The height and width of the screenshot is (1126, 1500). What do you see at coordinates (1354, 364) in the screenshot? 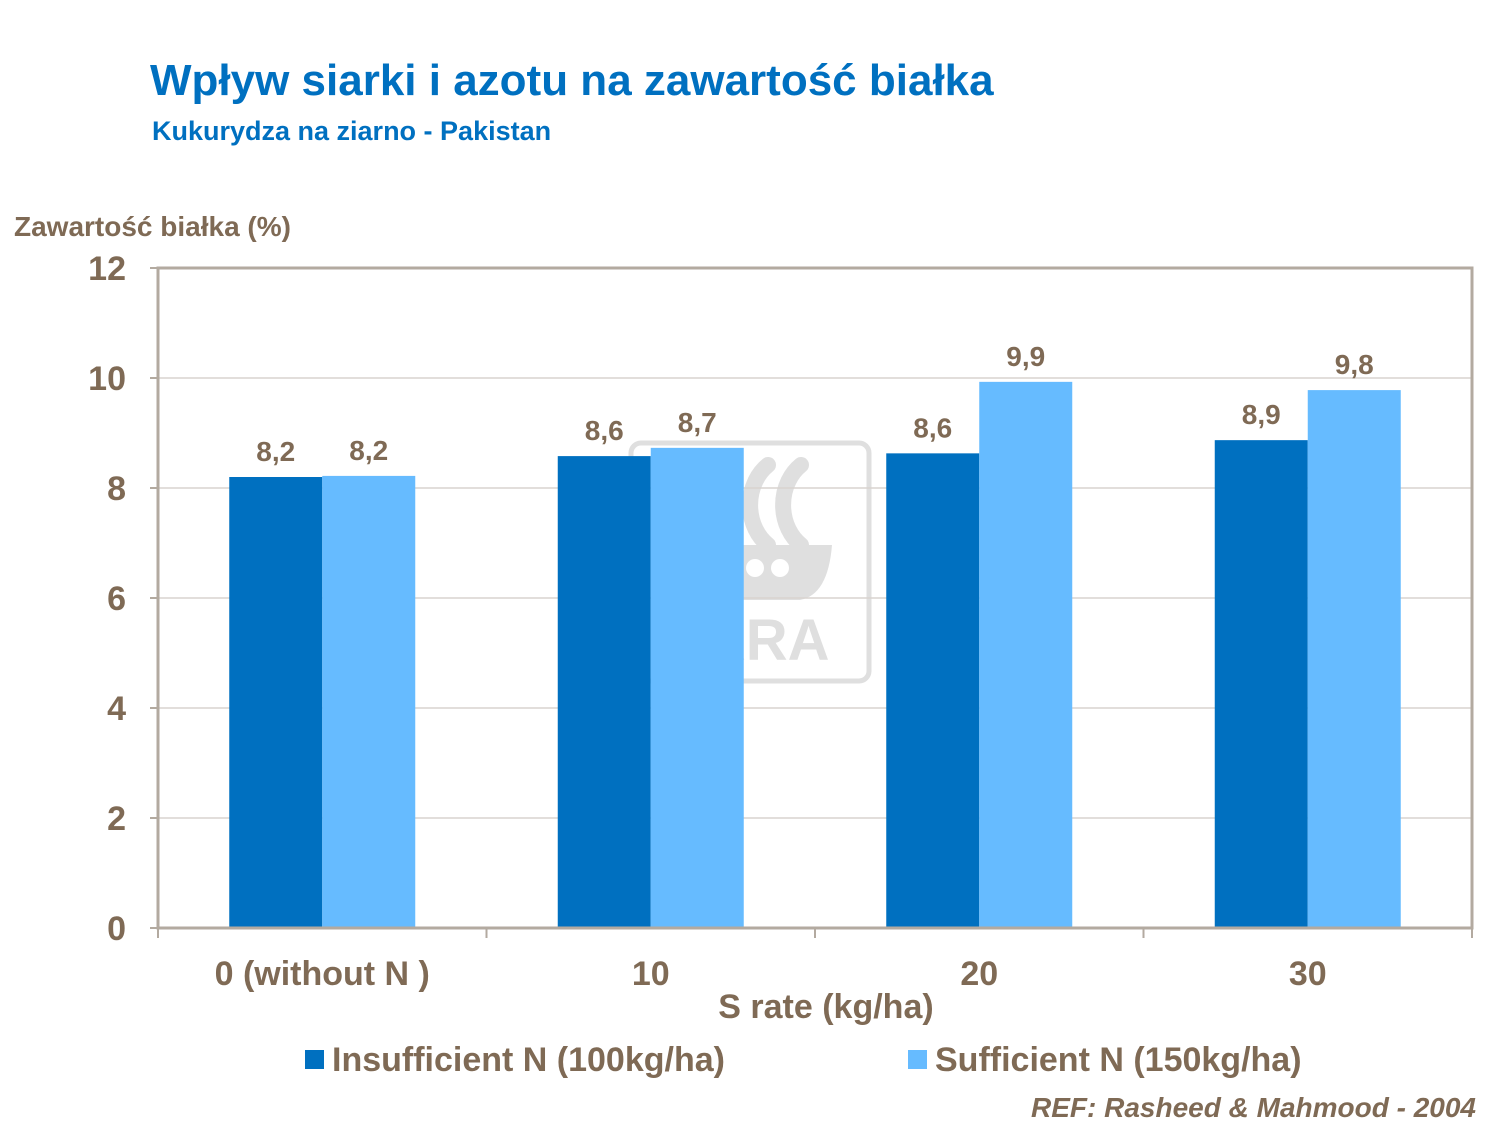
I see `data-label-s2-c4: 9,8` at bounding box center [1354, 364].